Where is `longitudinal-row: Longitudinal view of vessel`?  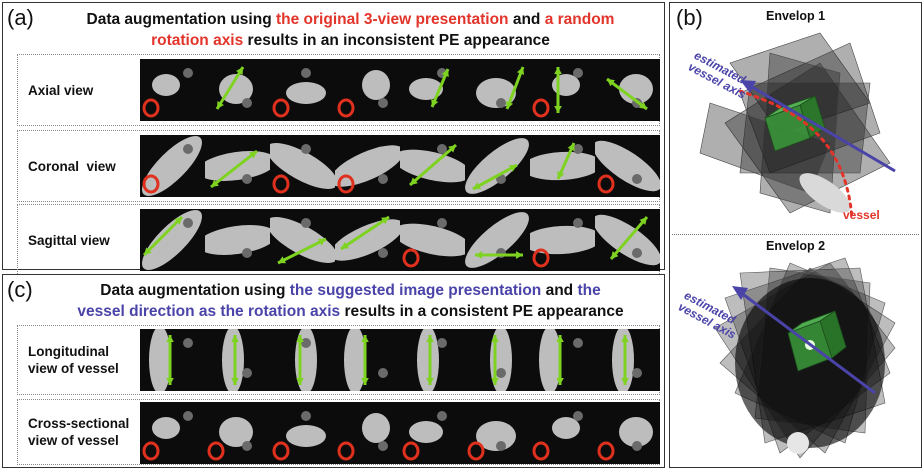 longitudinal-row: Longitudinal view of vessel is located at coordinates (338, 360).